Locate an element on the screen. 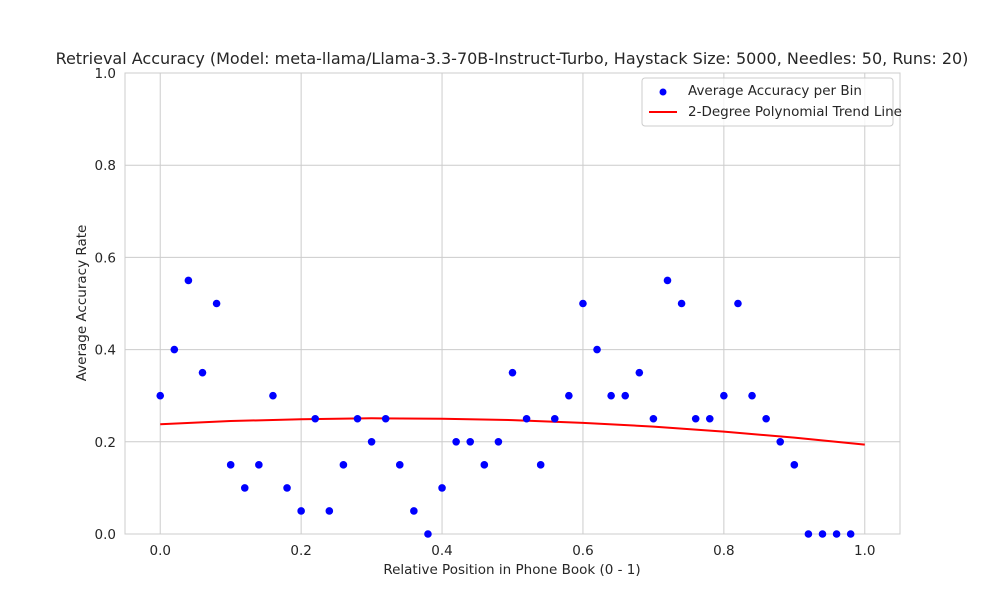  y-axis-label: Average Accuracy Rate is located at coordinates (82, 303).